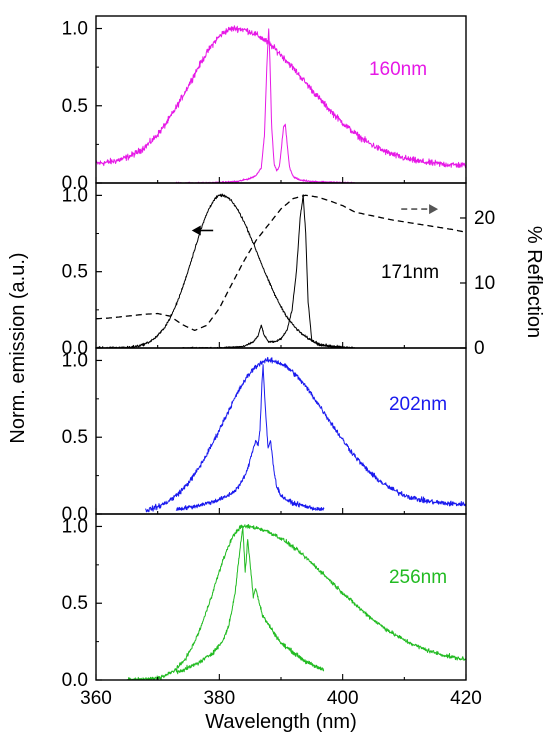  What do you see at coordinates (219, 698) in the screenshot?
I see `x-tick-label: 380` at bounding box center [219, 698].